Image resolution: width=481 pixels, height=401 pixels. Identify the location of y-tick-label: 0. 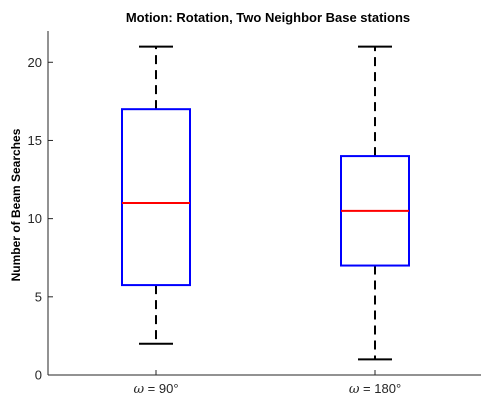
(38, 375).